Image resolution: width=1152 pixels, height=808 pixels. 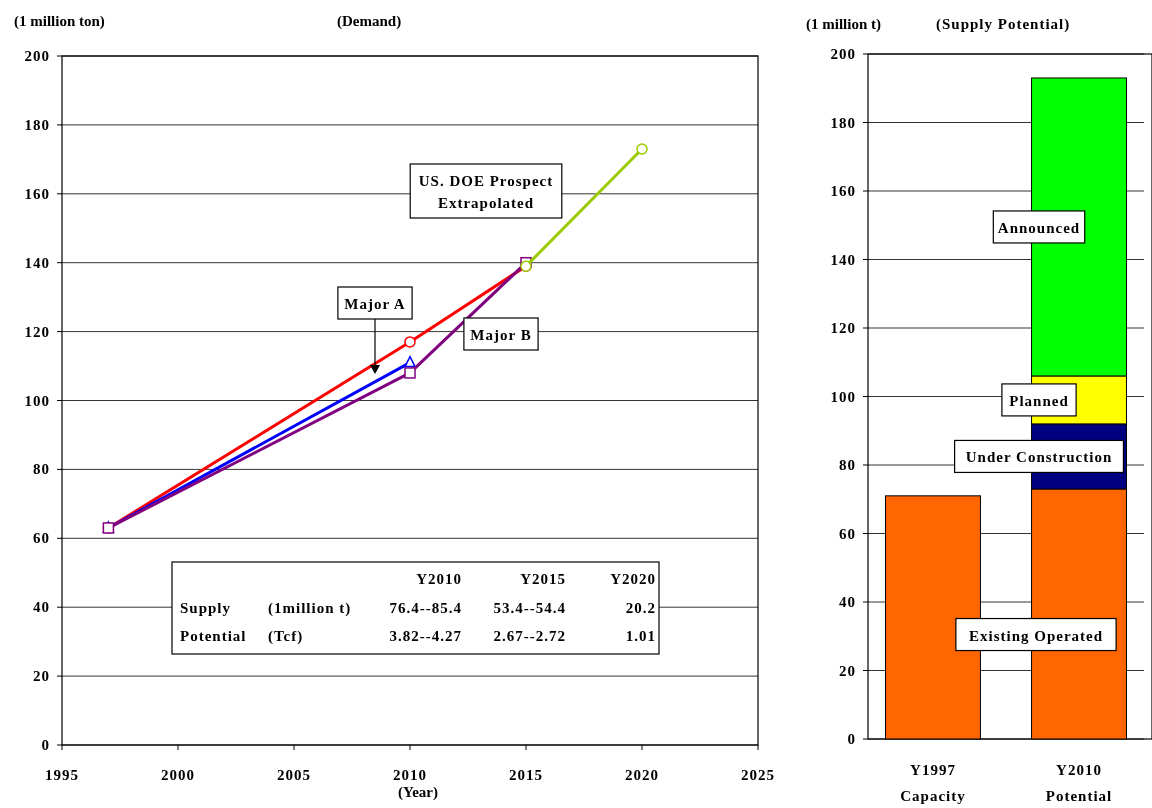 What do you see at coordinates (642, 775) in the screenshot?
I see `x-tick-label: 2020` at bounding box center [642, 775].